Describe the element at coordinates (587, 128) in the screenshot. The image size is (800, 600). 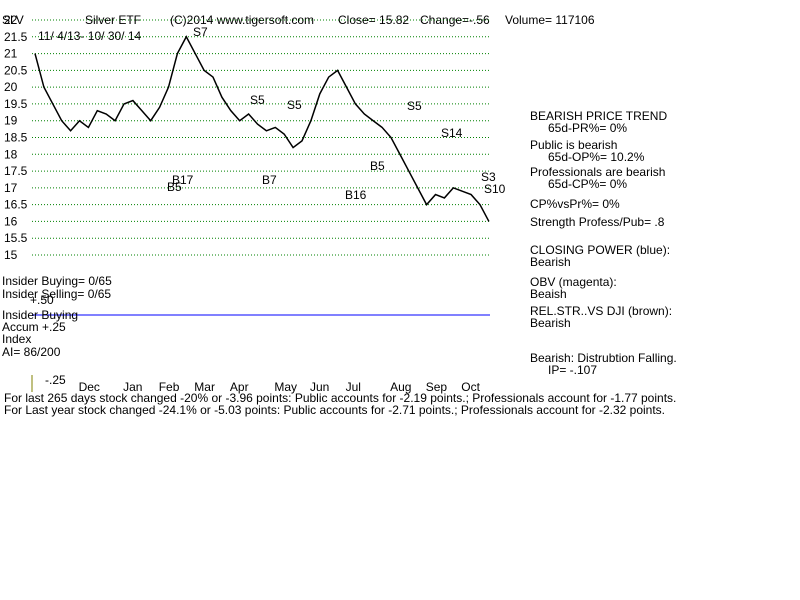
I see `status-text: 65d-PR%= 0%` at that location.